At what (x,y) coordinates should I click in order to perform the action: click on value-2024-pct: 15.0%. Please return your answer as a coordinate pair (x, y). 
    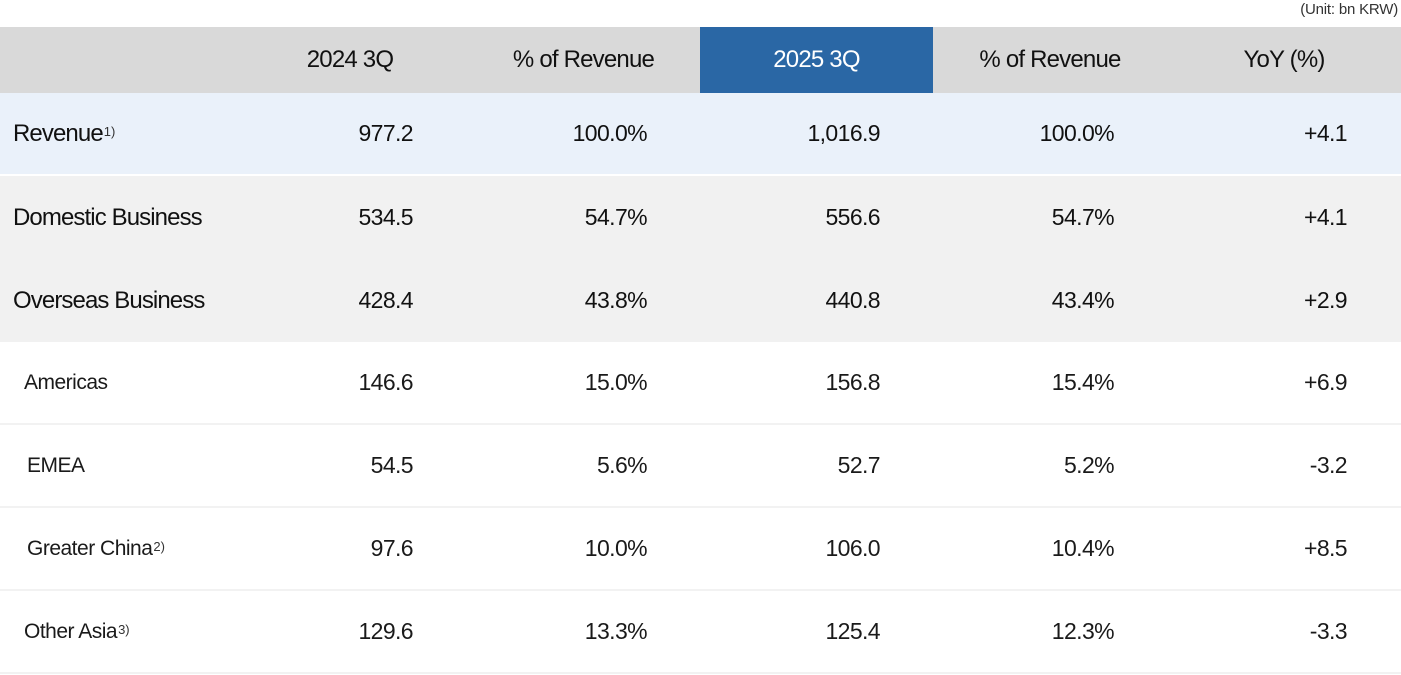
    Looking at the image, I should click on (616, 382).